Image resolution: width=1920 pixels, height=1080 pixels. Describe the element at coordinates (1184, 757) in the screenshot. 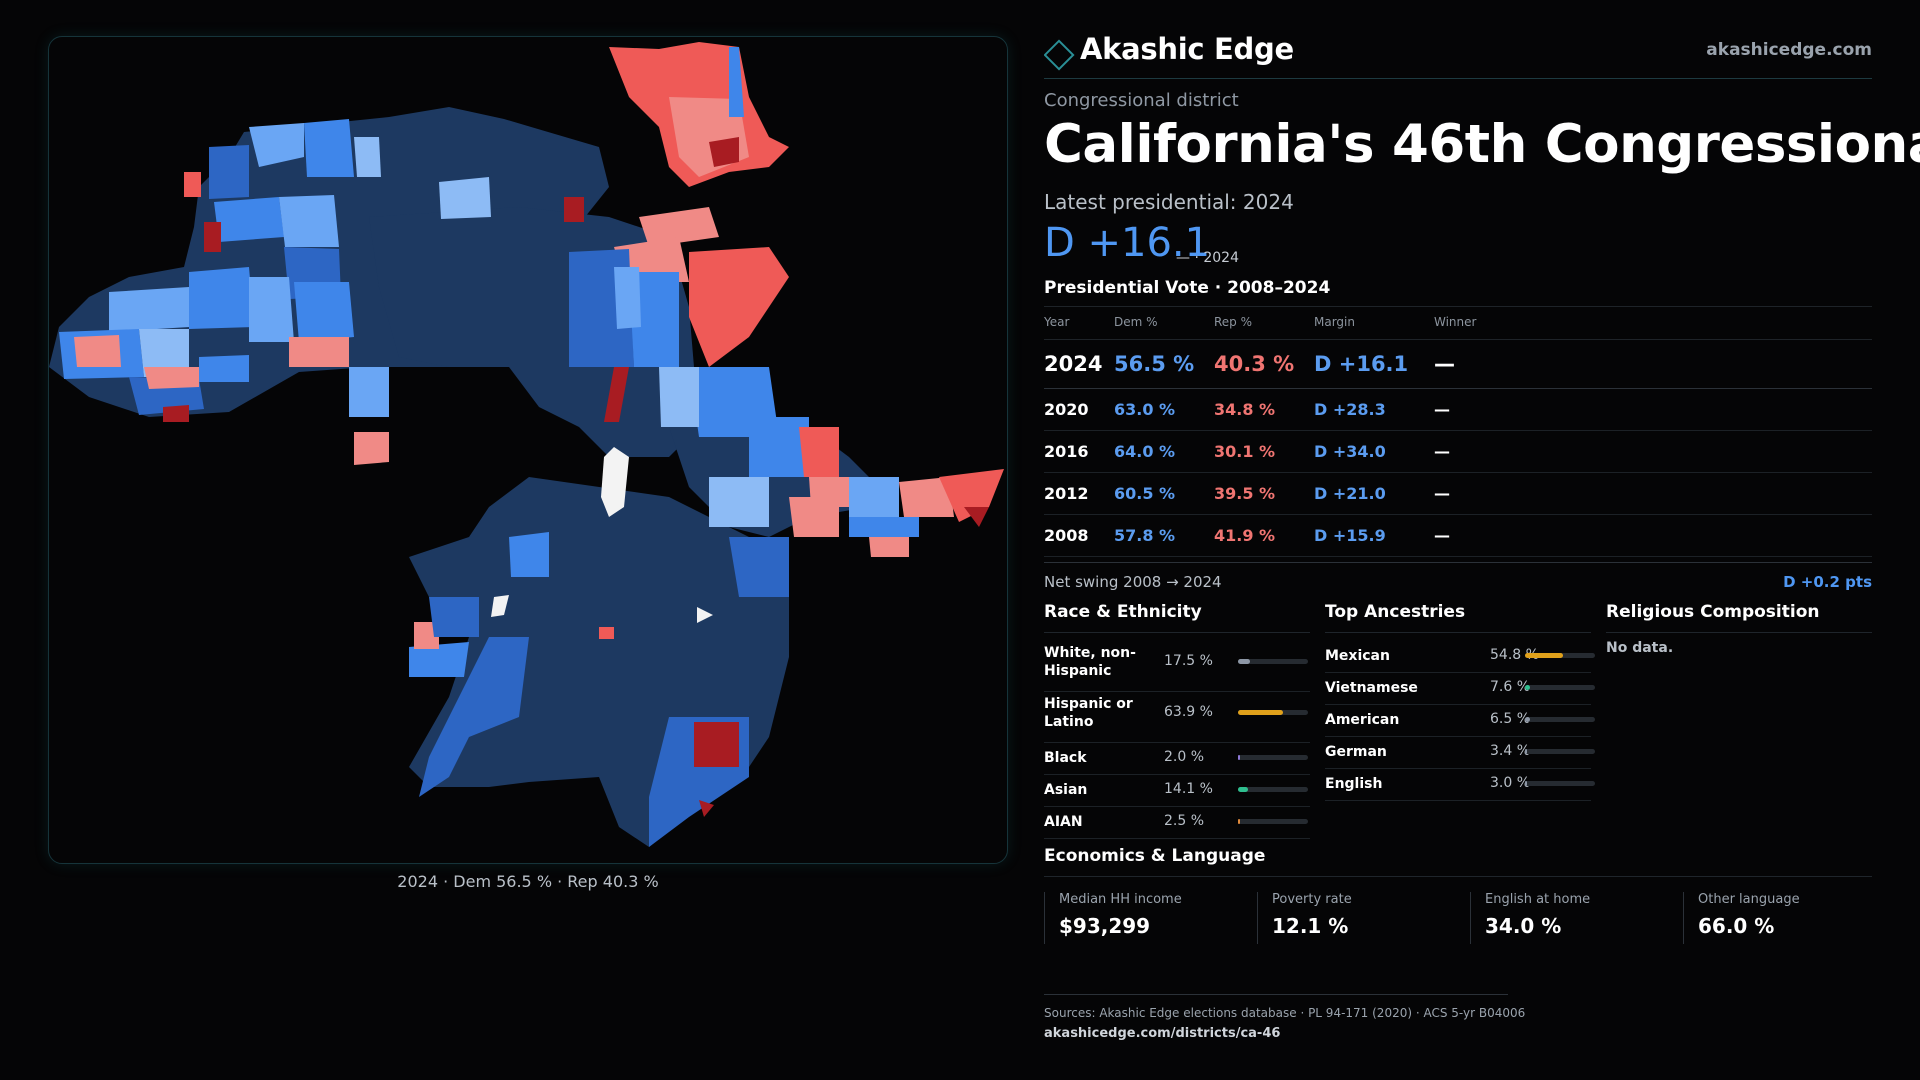

I see `item-percent: 2.0 %` at that location.